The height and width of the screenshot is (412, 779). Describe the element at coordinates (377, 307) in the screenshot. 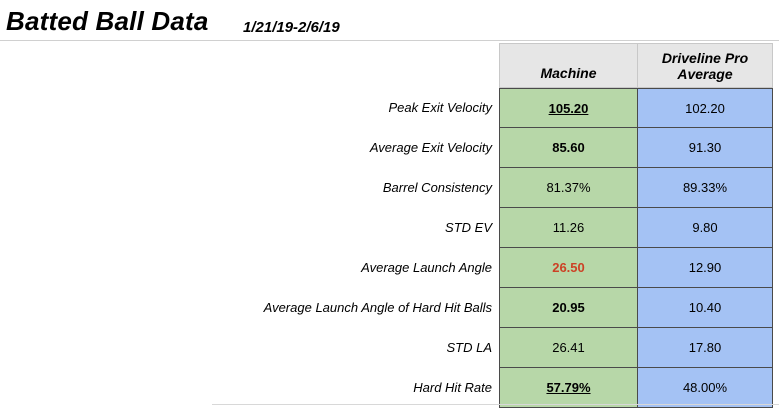

I see `row-label: Average Launch Angle of Hard Hit Balls` at that location.